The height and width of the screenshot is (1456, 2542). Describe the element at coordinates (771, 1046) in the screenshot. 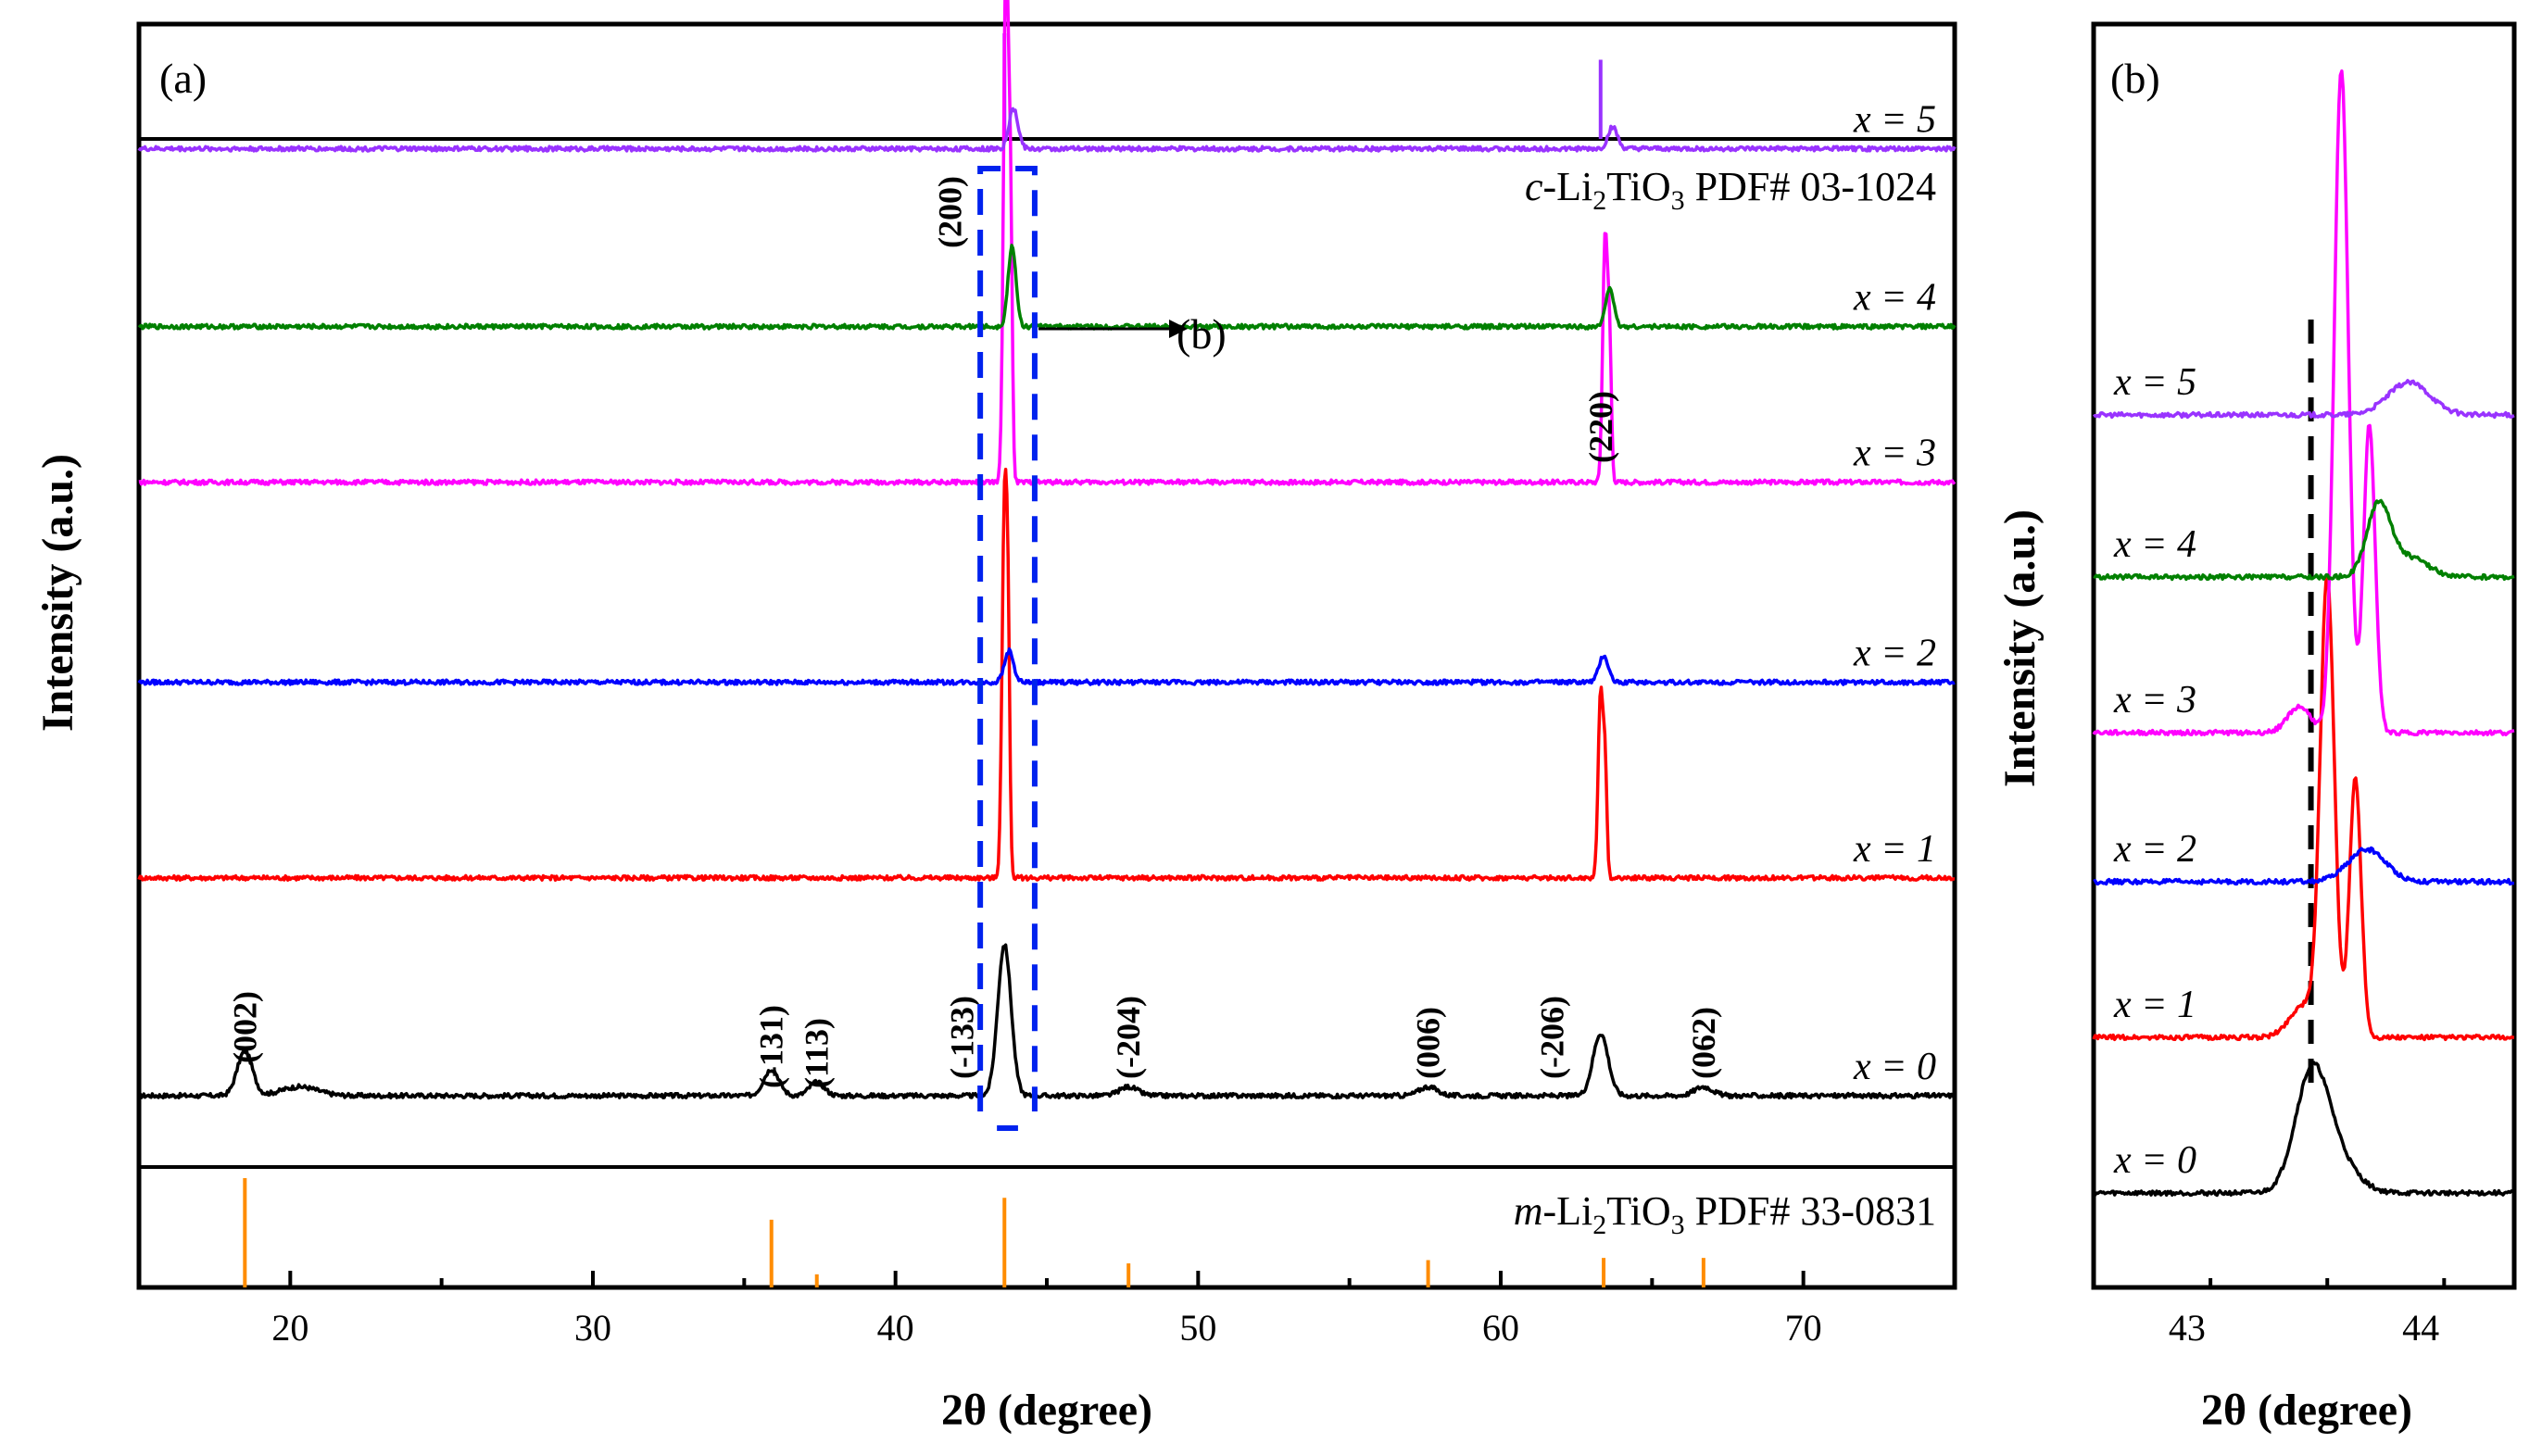

I see `hkl-131: (-131)` at that location.